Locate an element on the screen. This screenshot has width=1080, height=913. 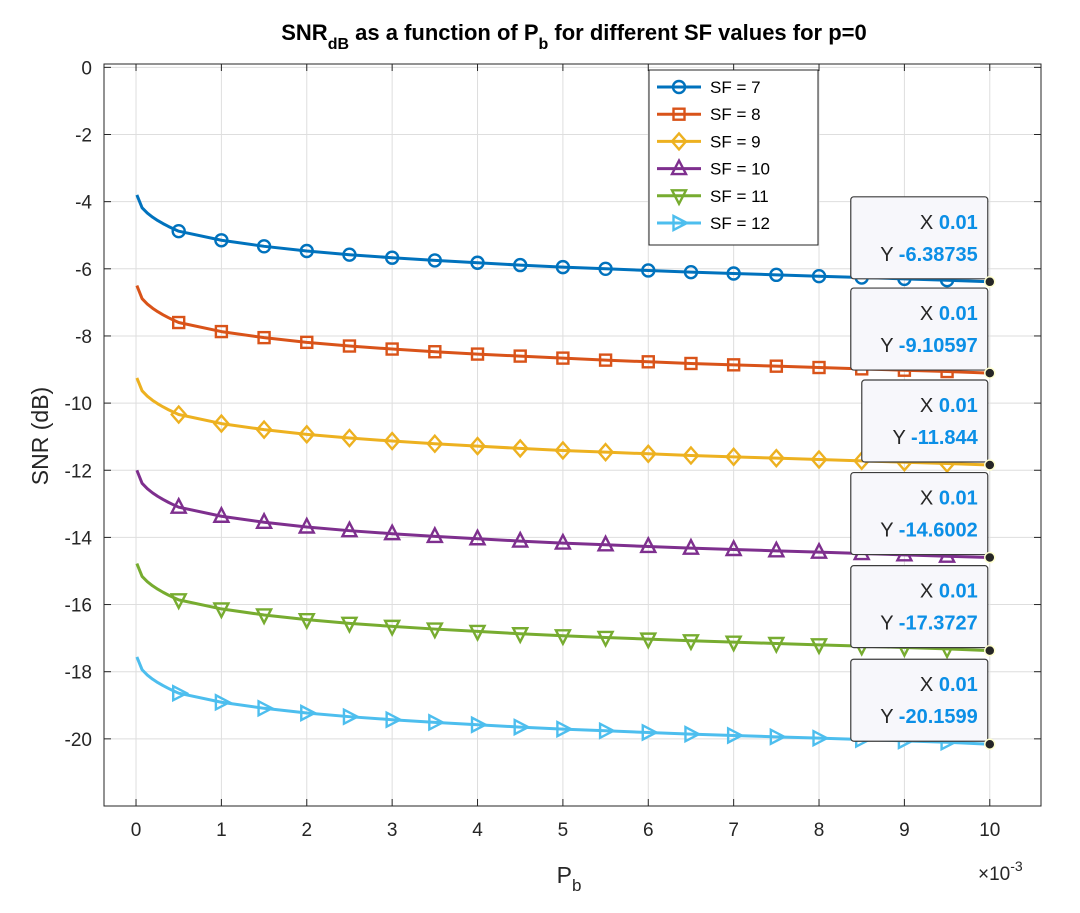
datatip-y: Y -11.844 is located at coordinates (935, 438).